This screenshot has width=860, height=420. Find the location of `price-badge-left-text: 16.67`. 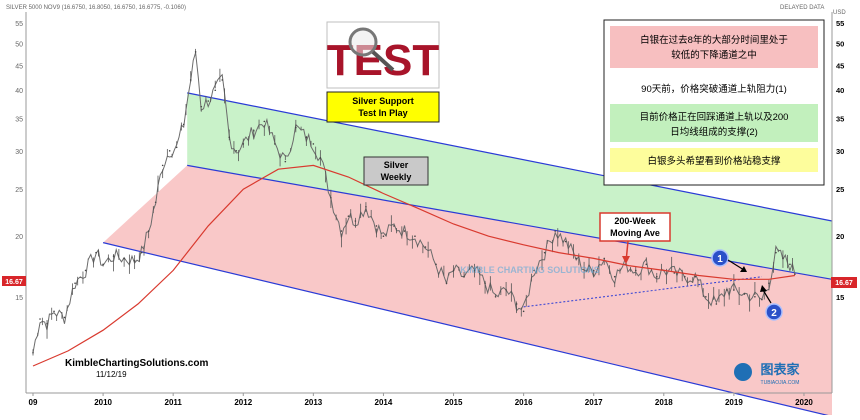

price-badge-left-text: 16.67 is located at coordinates (14, 282).